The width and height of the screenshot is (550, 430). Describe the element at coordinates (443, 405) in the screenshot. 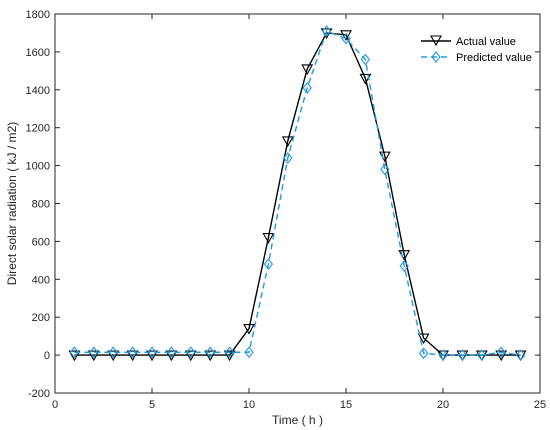

I see `x-tick-label: 20` at that location.